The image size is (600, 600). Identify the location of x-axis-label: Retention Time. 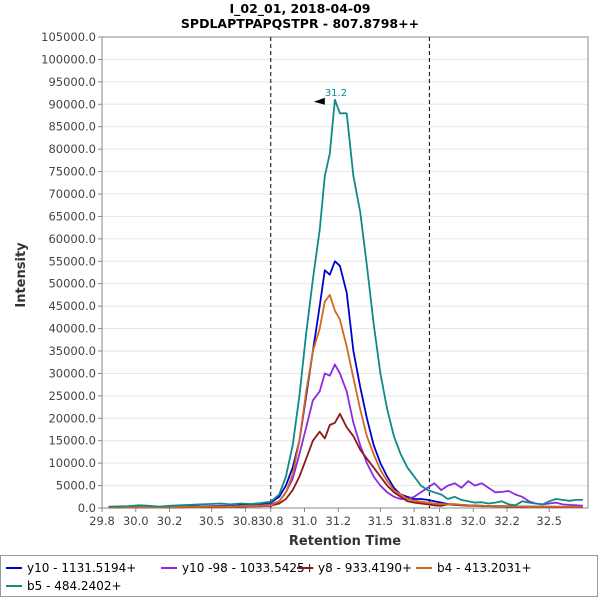
(345, 541).